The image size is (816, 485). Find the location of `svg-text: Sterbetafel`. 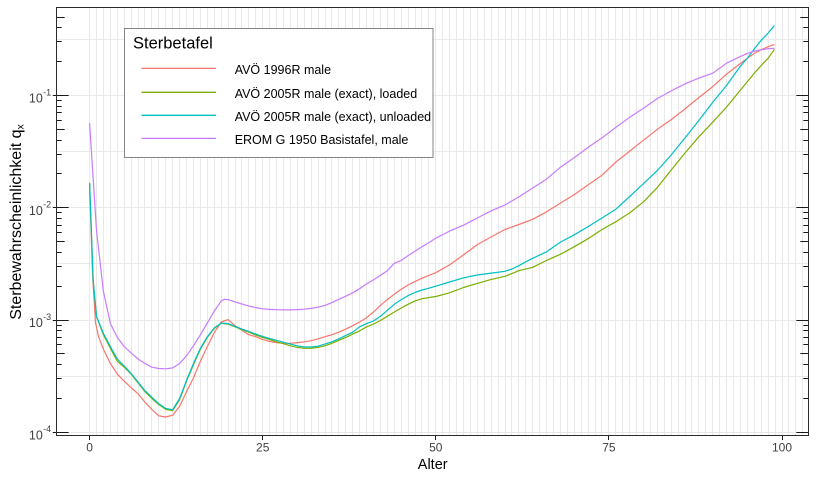

svg-text: Sterbetafel is located at coordinates (173, 43).